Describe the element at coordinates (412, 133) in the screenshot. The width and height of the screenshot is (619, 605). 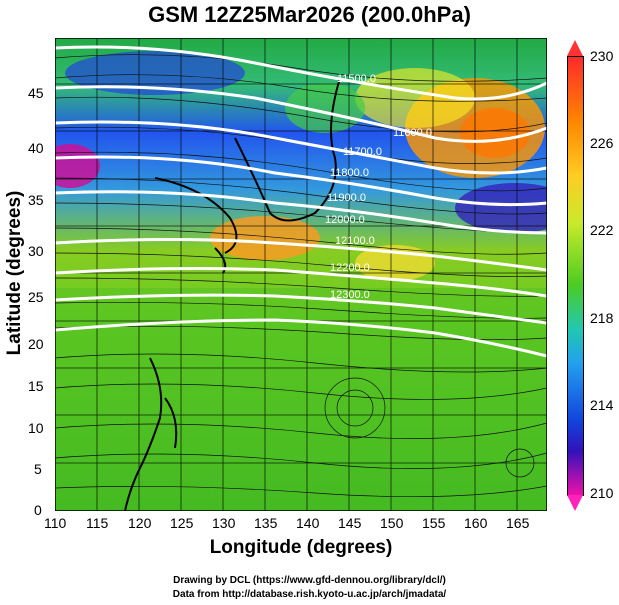
I see `contour-label: 11600.0` at that location.